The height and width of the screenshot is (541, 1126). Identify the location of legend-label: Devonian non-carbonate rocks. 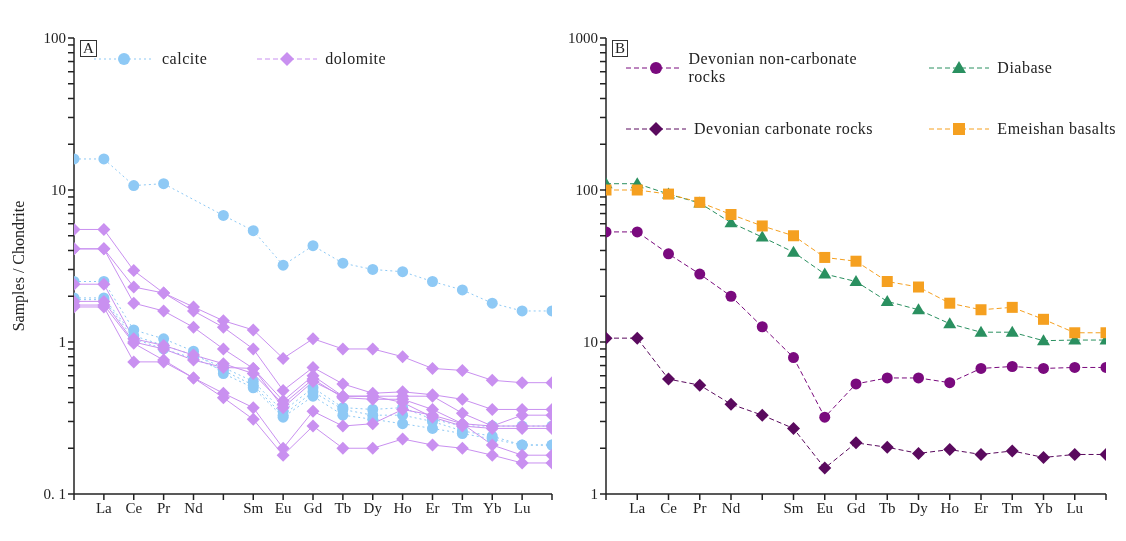
(773, 68).